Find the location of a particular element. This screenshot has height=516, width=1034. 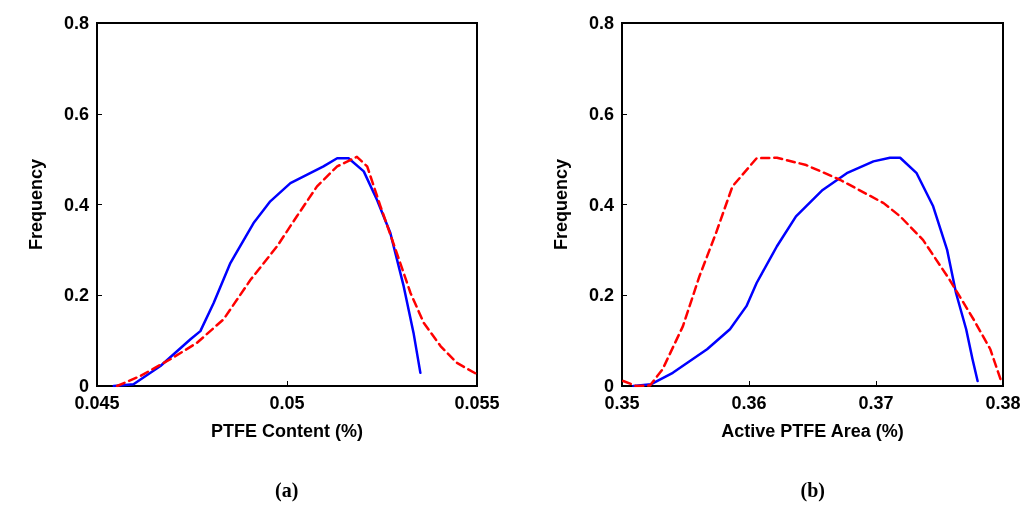

x-tick-label: 0.35 is located at coordinates (622, 403).